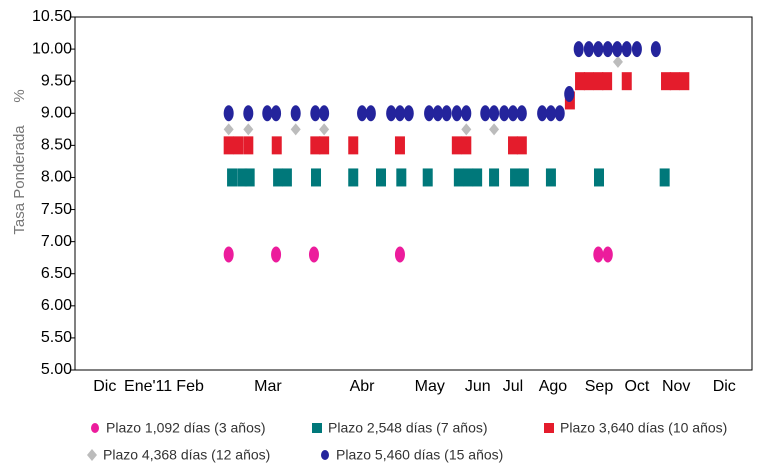 Image resolution: width=762 pixels, height=465 pixels. What do you see at coordinates (56, 337) in the screenshot?
I see `y-tick-label: 5.50` at bounding box center [56, 337].